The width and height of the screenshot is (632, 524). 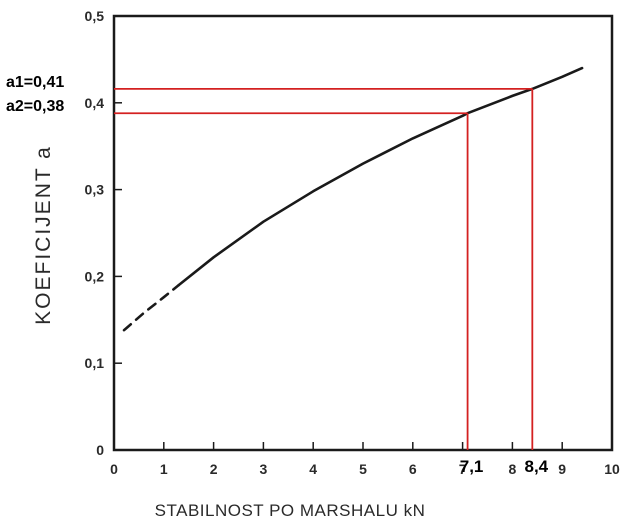 What do you see at coordinates (95, 190) in the screenshot?
I see `y-tick-label: 0,3` at bounding box center [95, 190].